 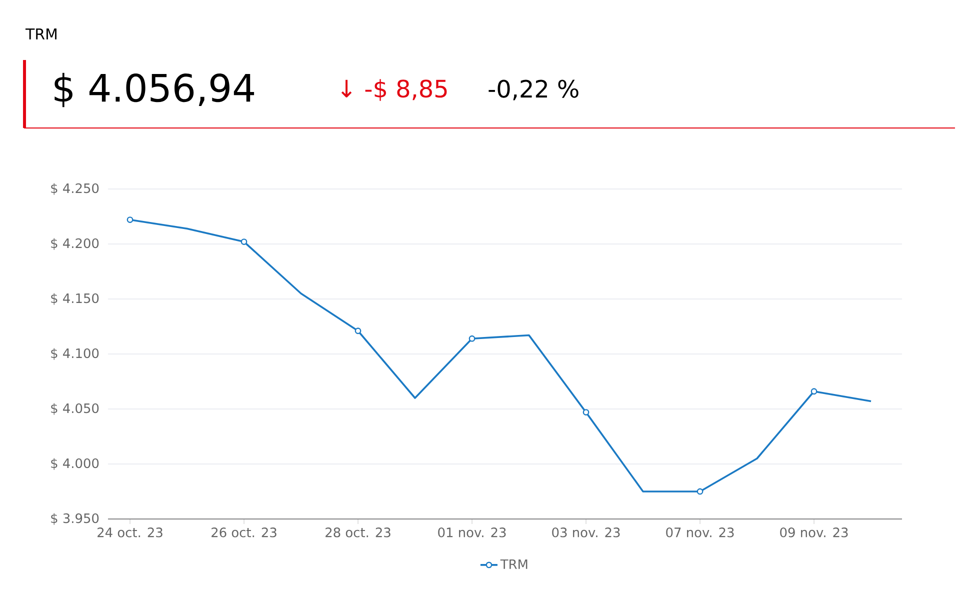 What do you see at coordinates (130, 533) in the screenshot?
I see `x-tick-label: 24 oct. 23` at bounding box center [130, 533].